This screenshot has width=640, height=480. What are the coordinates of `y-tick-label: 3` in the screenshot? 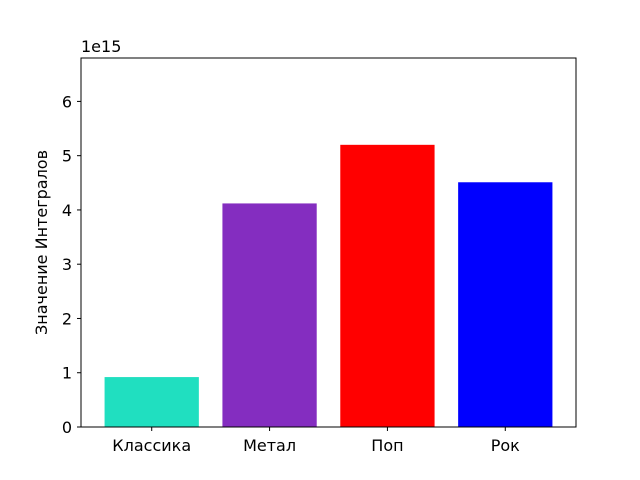 It's located at (67, 264).